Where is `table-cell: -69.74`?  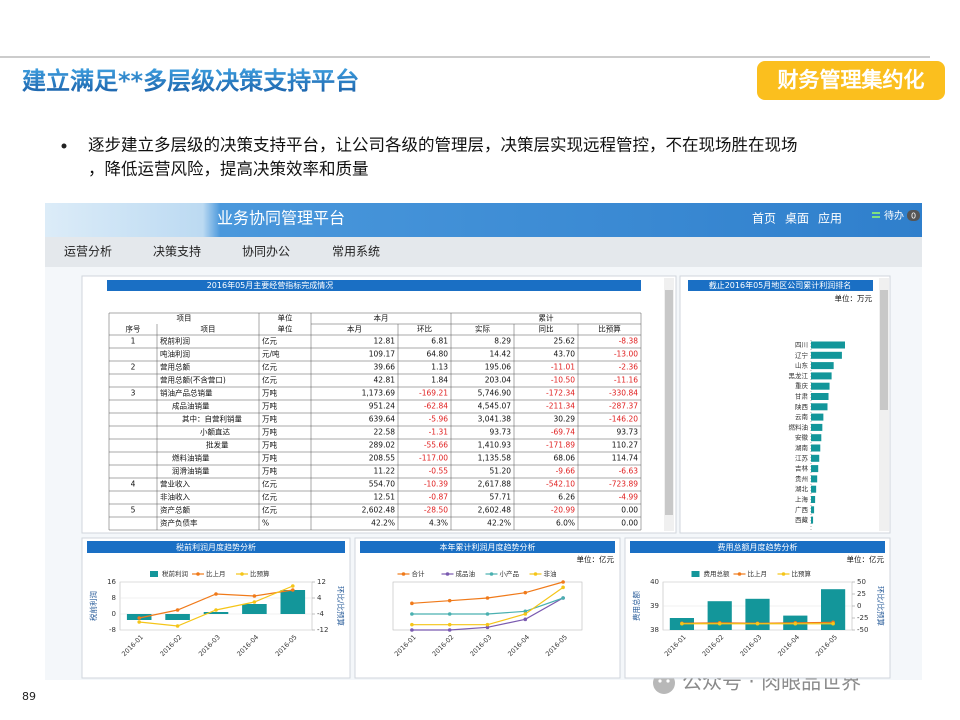
table-cell: -69.74 is located at coordinates (563, 432).